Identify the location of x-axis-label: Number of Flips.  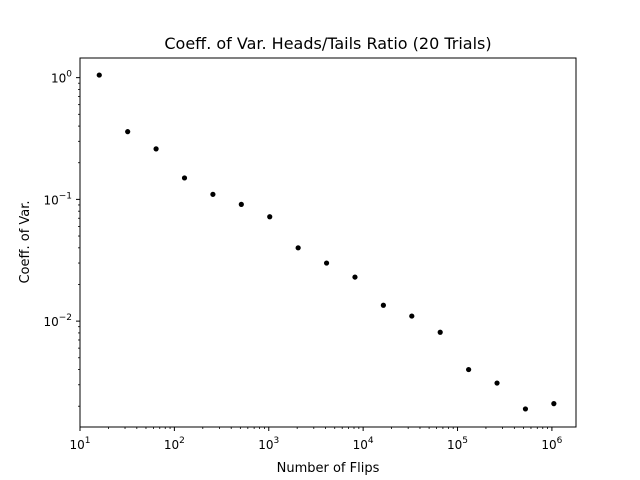
(328, 468).